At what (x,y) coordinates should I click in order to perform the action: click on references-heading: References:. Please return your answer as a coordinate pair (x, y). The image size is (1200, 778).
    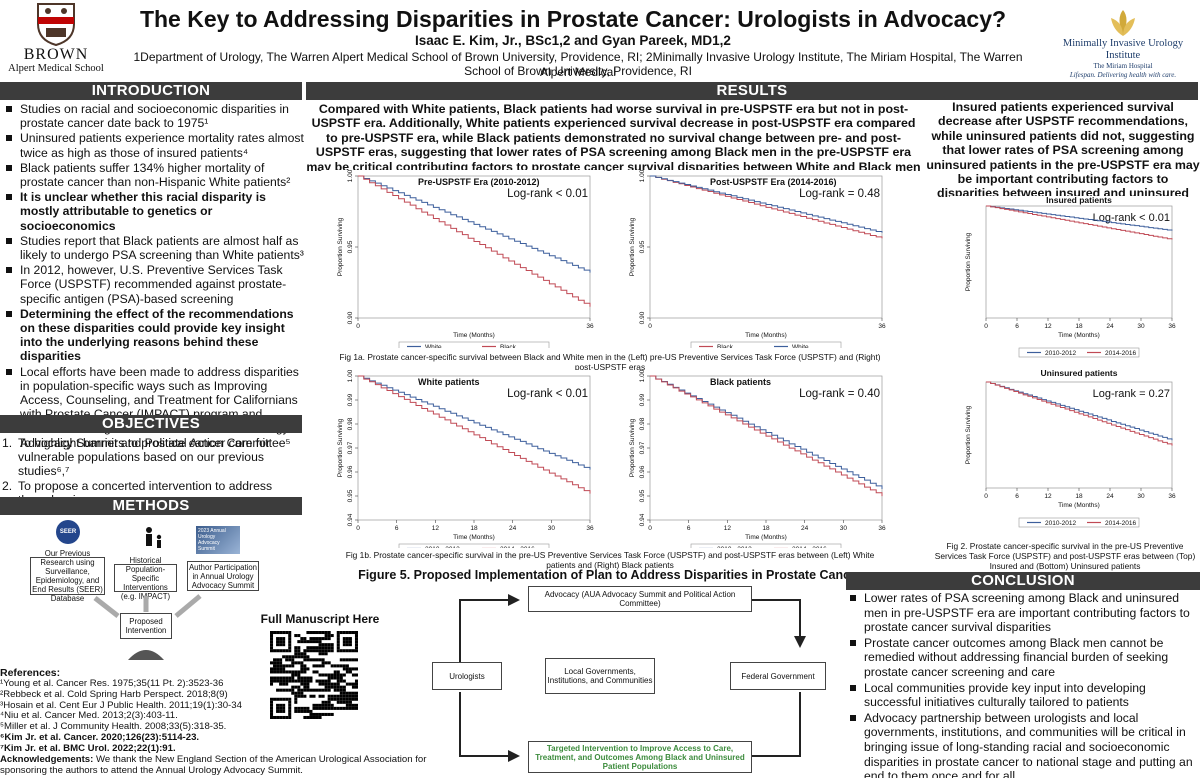
    Looking at the image, I should click on (30, 673).